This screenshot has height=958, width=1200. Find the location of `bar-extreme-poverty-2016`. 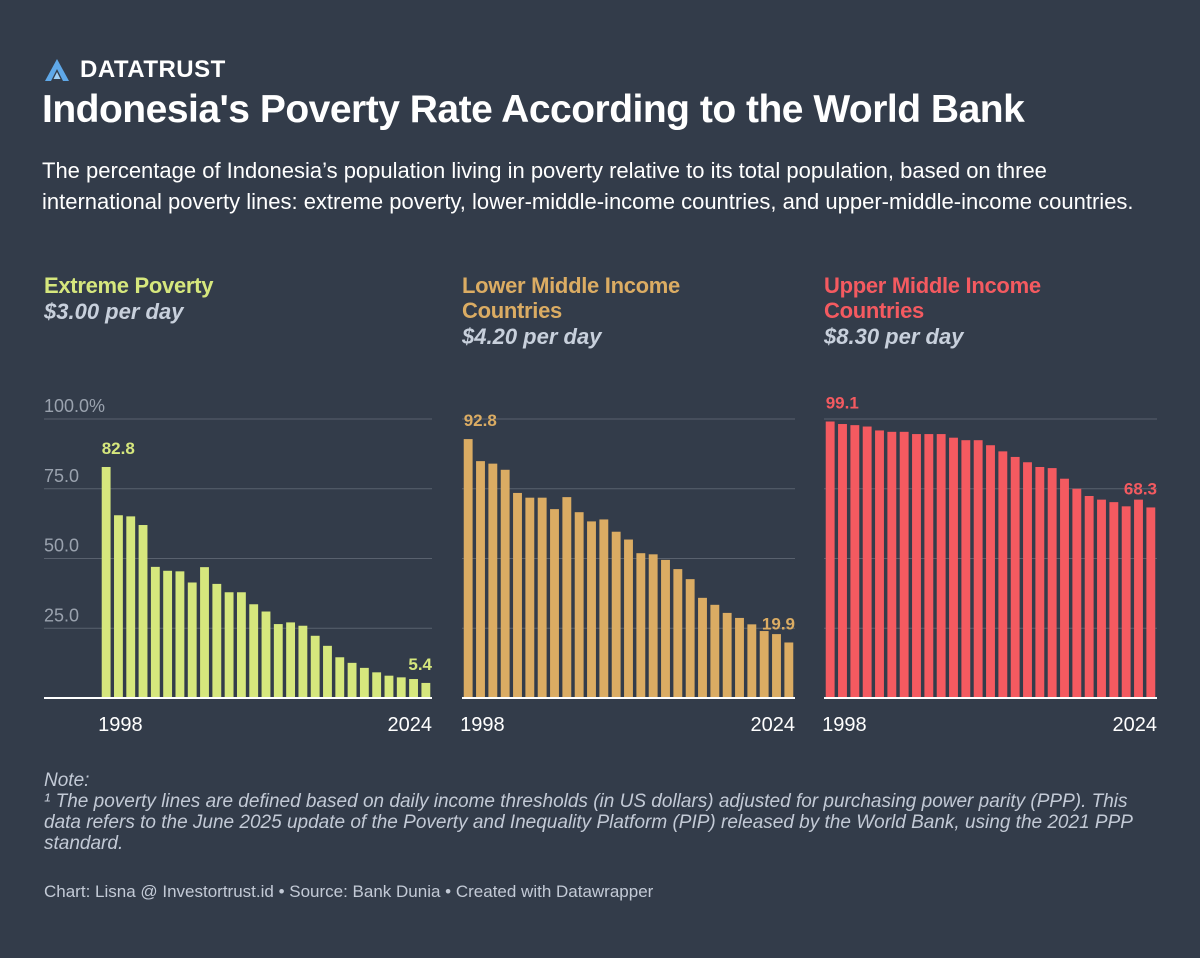

bar-extreme-poverty-2016 is located at coordinates (327, 671).